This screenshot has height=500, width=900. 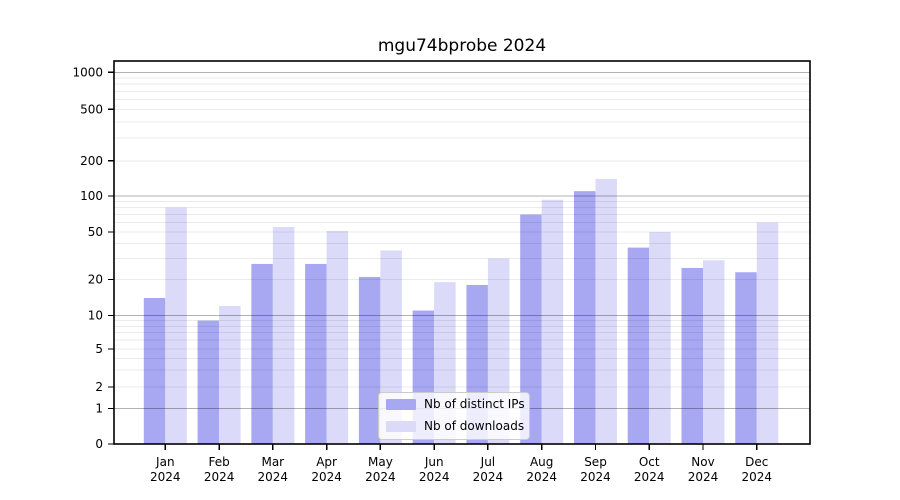 I want to click on x-tick-label-month: Apr, so click(x=326, y=462).